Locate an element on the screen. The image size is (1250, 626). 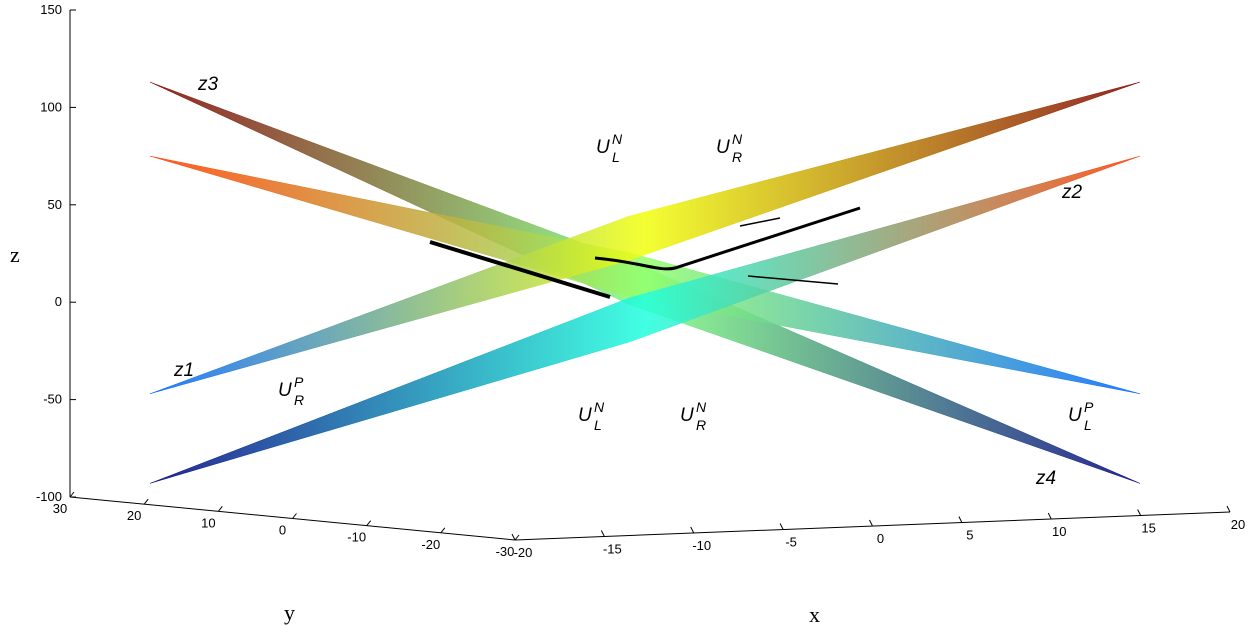
y-tick-label: -30 is located at coordinates (505, 551).